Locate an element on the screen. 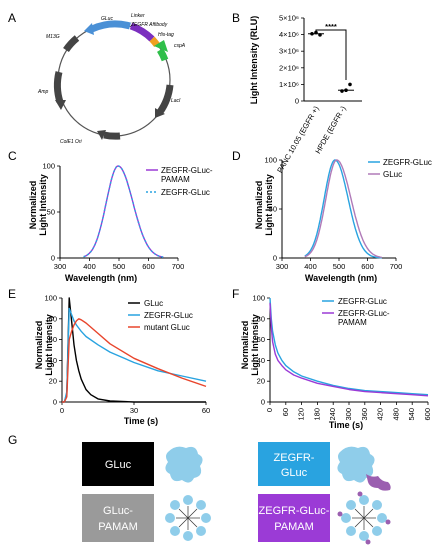 The width and height of the screenshot is (437, 550). cole1-segment is located at coordinates (112, 135).